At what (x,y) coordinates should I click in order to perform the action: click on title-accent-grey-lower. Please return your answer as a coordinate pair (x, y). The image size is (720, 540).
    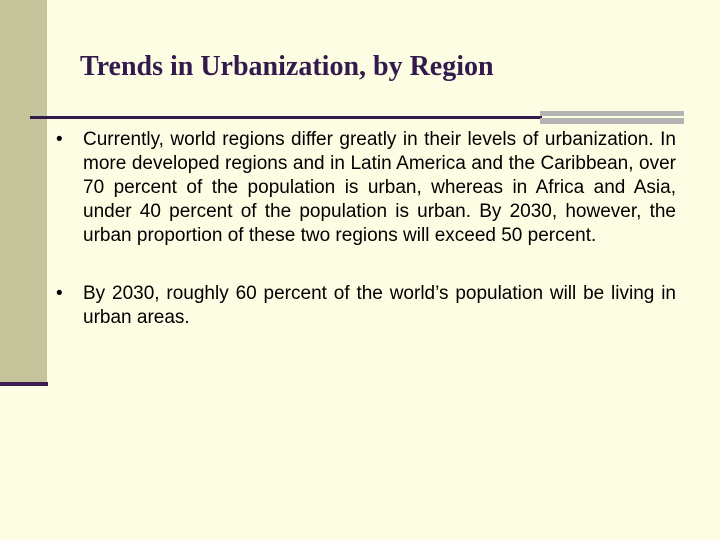
    Looking at the image, I should click on (612, 121).